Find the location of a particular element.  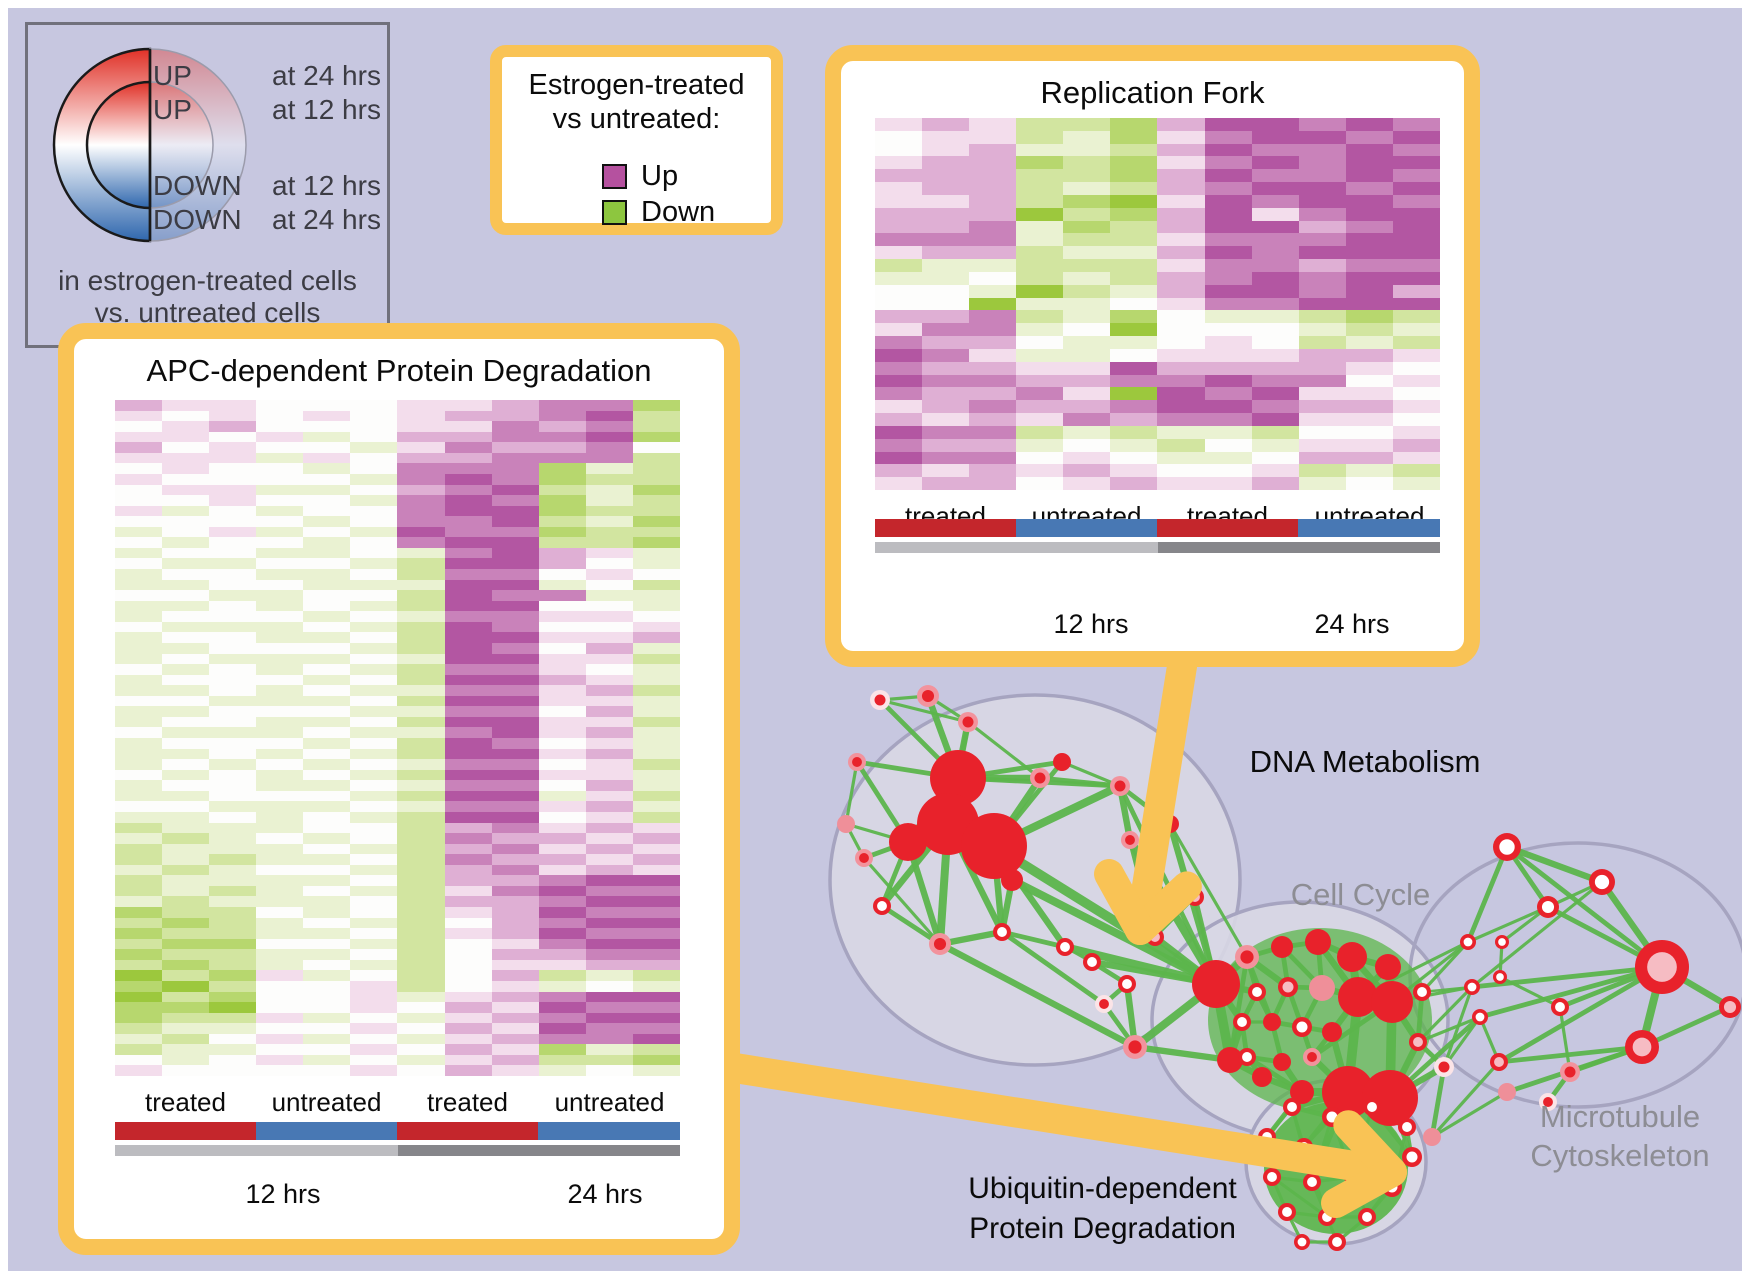

legend-item-up: Up is located at coordinates (640, 176).